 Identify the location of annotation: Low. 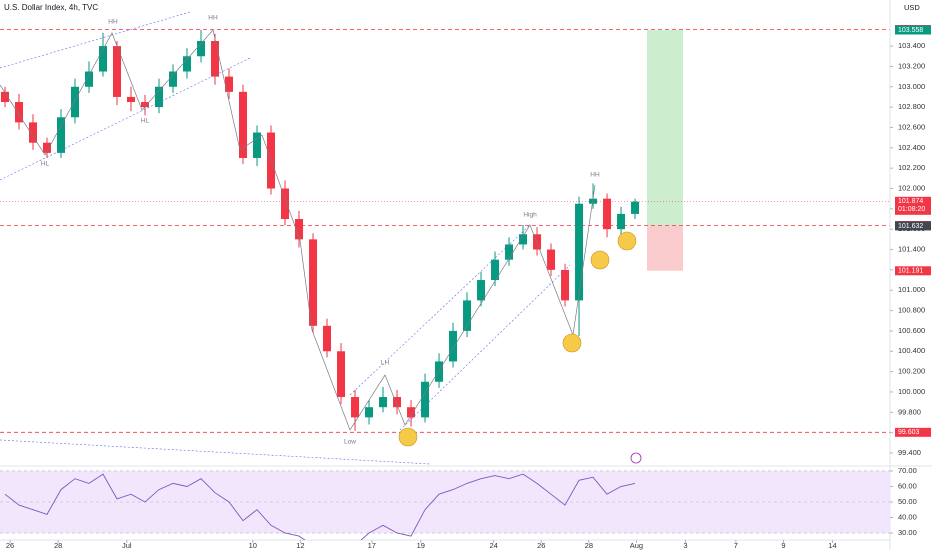
(350, 442).